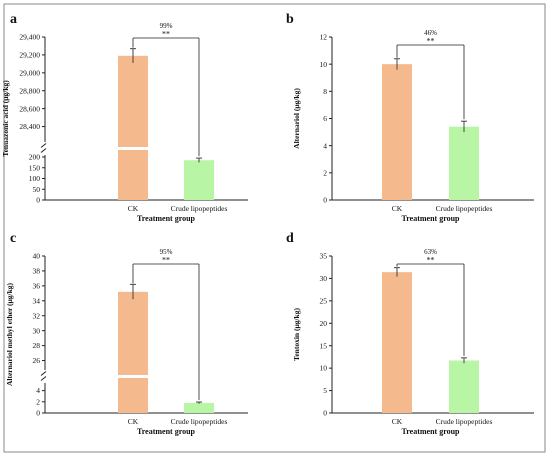 The width and height of the screenshot is (550, 457). What do you see at coordinates (29, 108) in the screenshot?
I see `y-tick-label: 28,600` at bounding box center [29, 108].